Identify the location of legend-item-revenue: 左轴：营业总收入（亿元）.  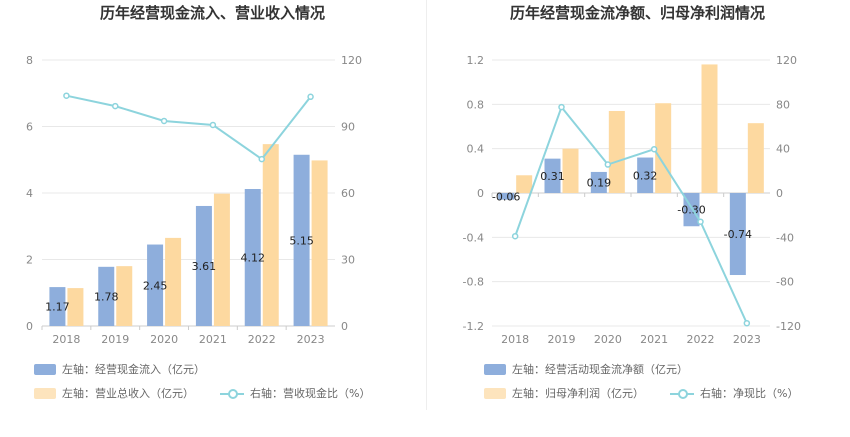
(114, 393).